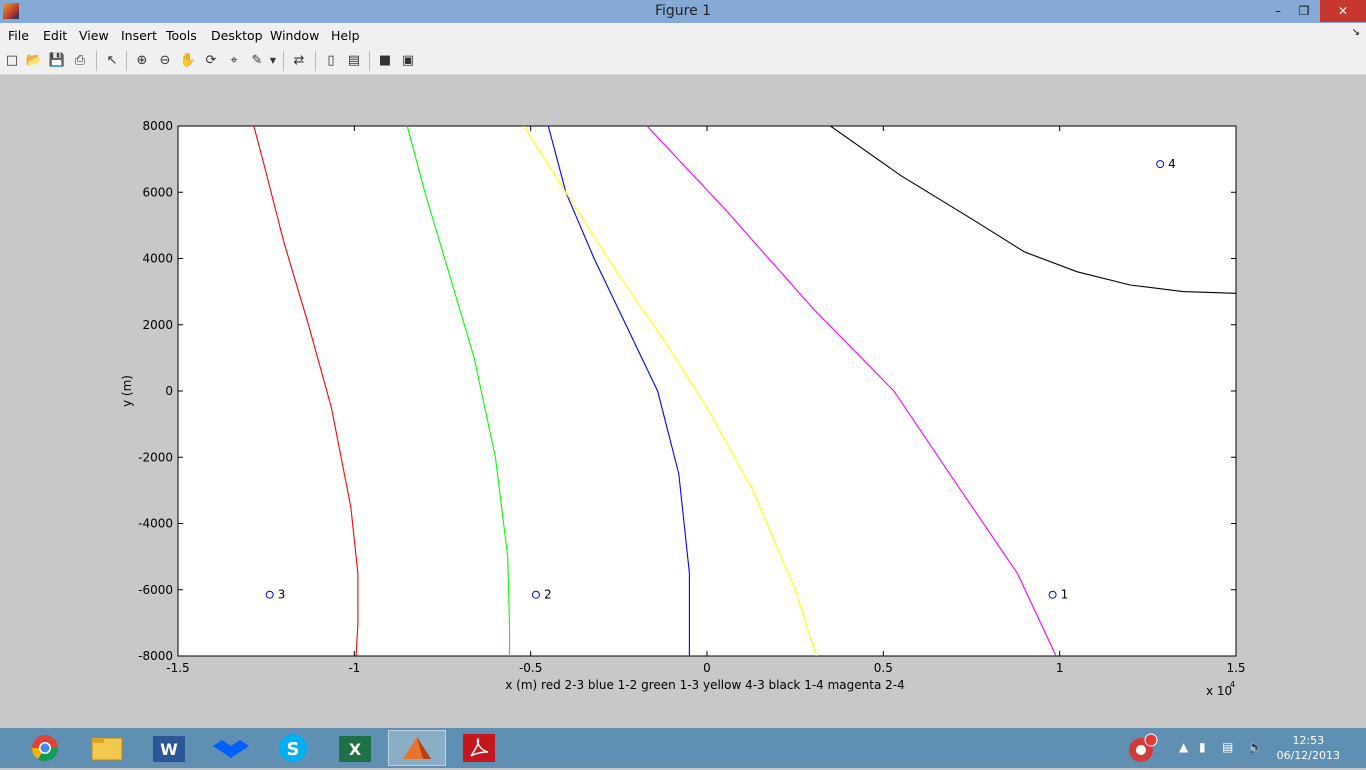 This screenshot has height=770, width=1366. What do you see at coordinates (458, 390) in the screenshot?
I see `series-line-green` at bounding box center [458, 390].